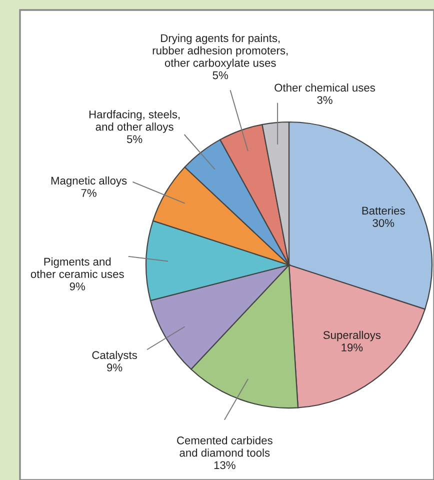 Image resolution: width=434 pixels, height=480 pixels. What do you see at coordinates (89, 181) in the screenshot?
I see `slice-label: Magnetic alloys` at bounding box center [89, 181].